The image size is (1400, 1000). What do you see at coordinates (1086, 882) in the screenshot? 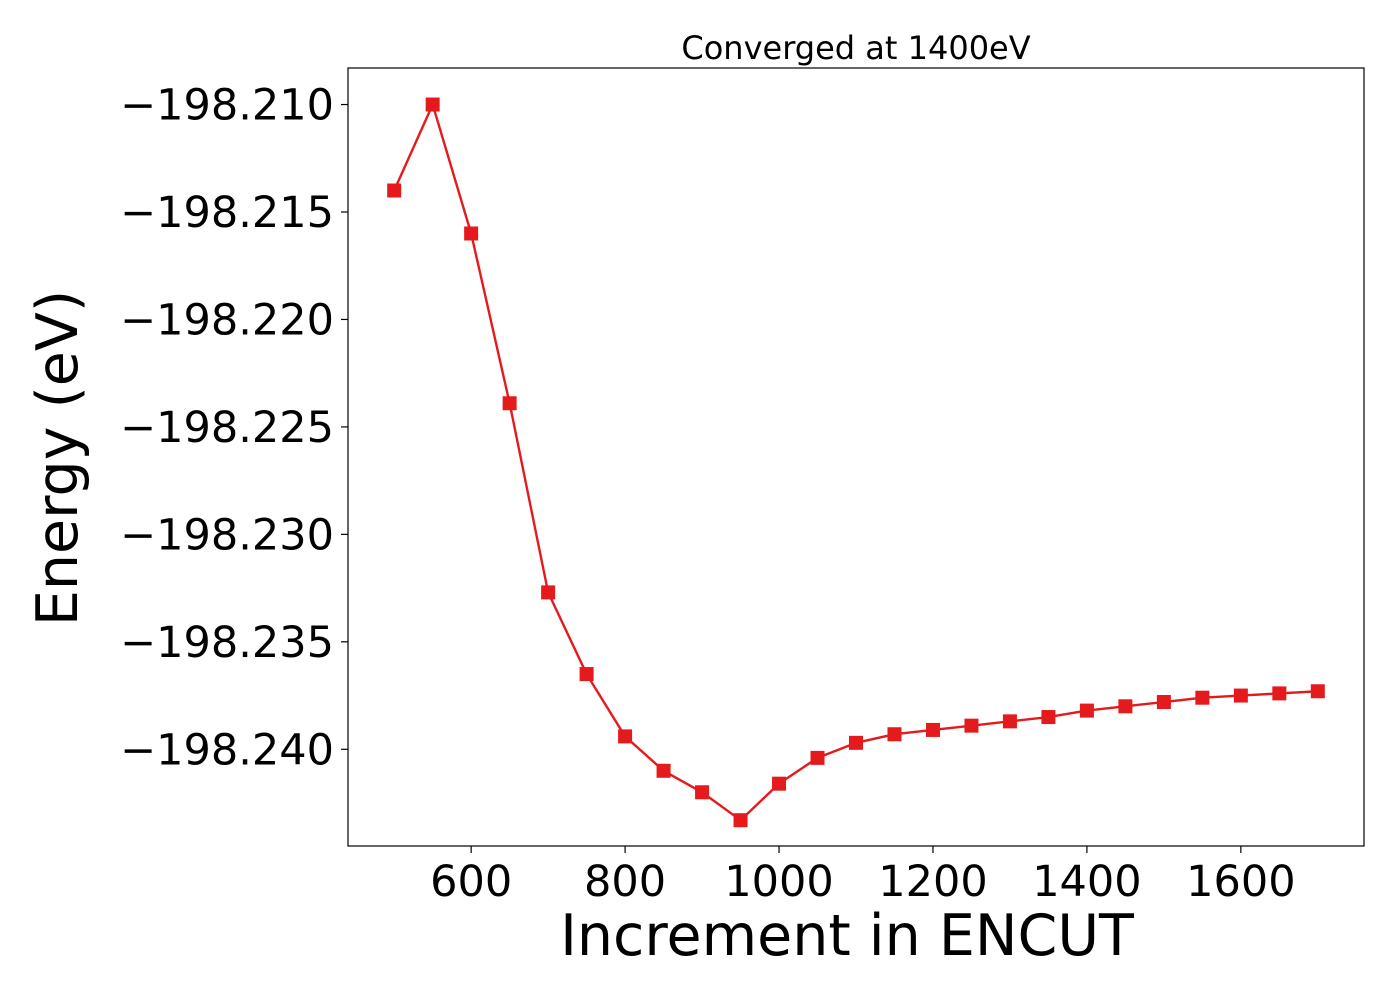
I see `x-tick-label: 1400` at bounding box center [1086, 882].